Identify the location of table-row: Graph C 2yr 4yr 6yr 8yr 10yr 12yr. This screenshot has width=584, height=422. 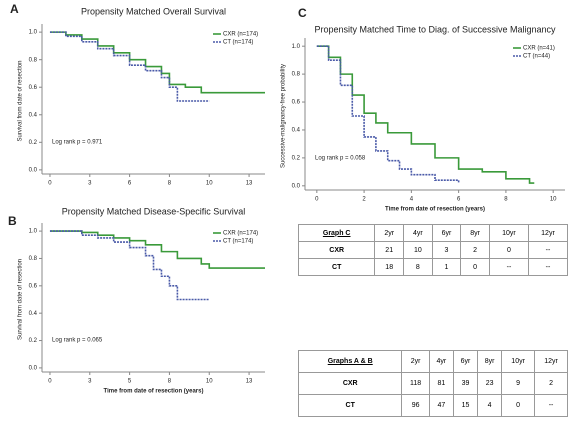
(433, 233).